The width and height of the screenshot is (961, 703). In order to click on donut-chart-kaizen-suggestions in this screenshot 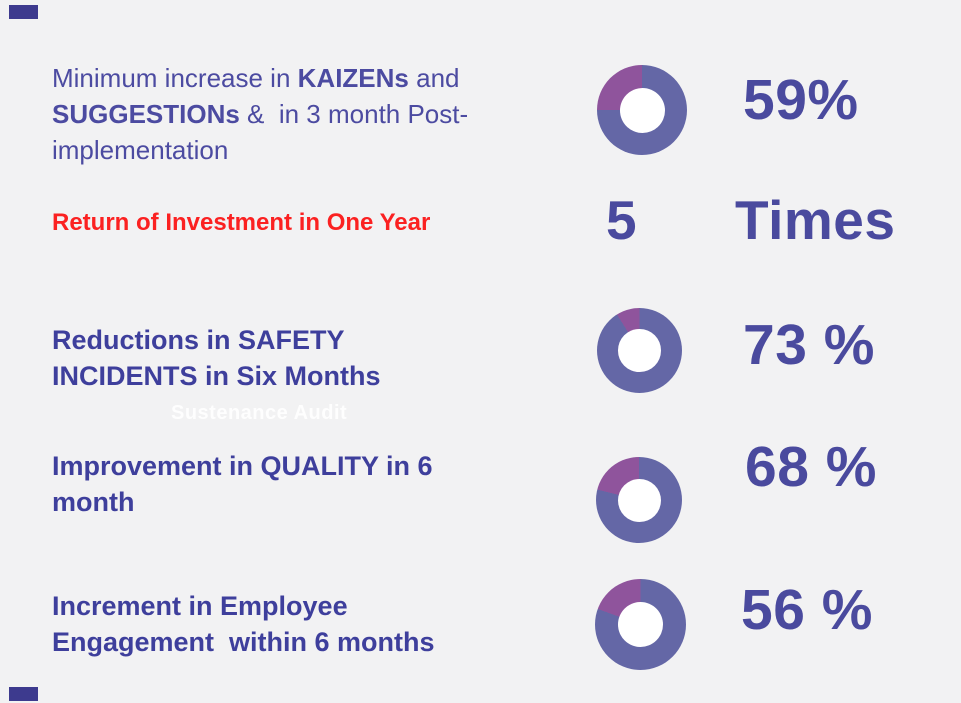, I will do `click(642, 110)`.